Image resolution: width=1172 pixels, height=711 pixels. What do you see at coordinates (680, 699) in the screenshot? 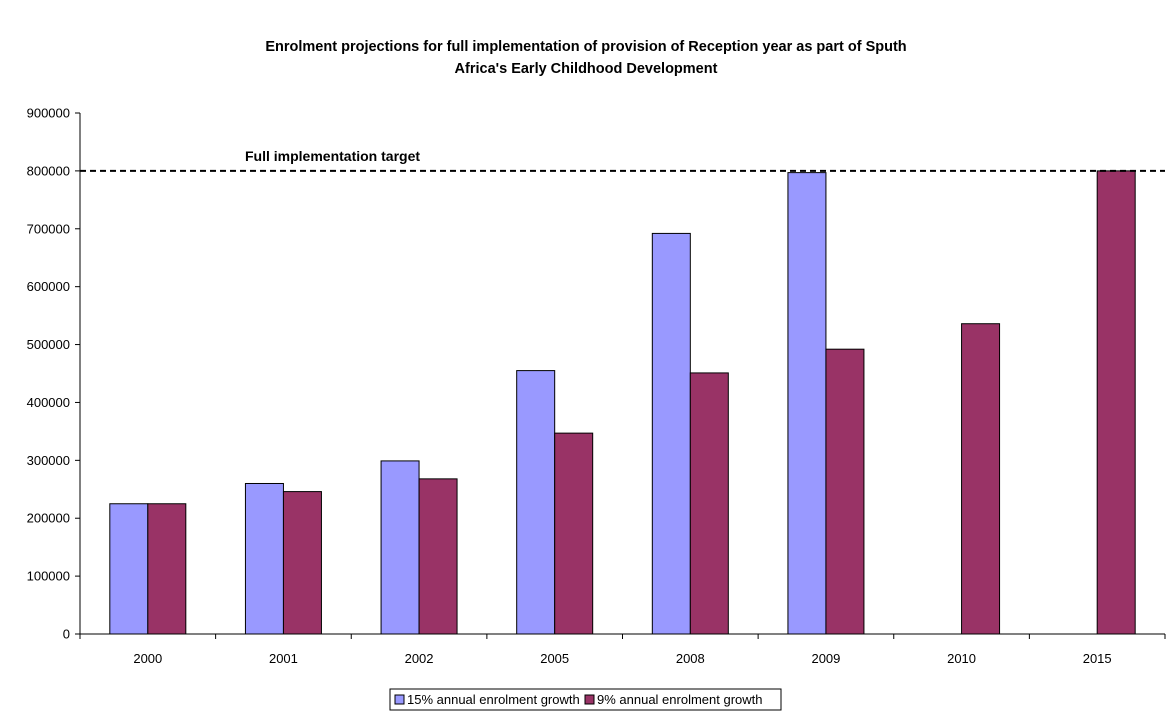
I see `legend-label-series-2: 9% annual enrolment growth` at bounding box center [680, 699].